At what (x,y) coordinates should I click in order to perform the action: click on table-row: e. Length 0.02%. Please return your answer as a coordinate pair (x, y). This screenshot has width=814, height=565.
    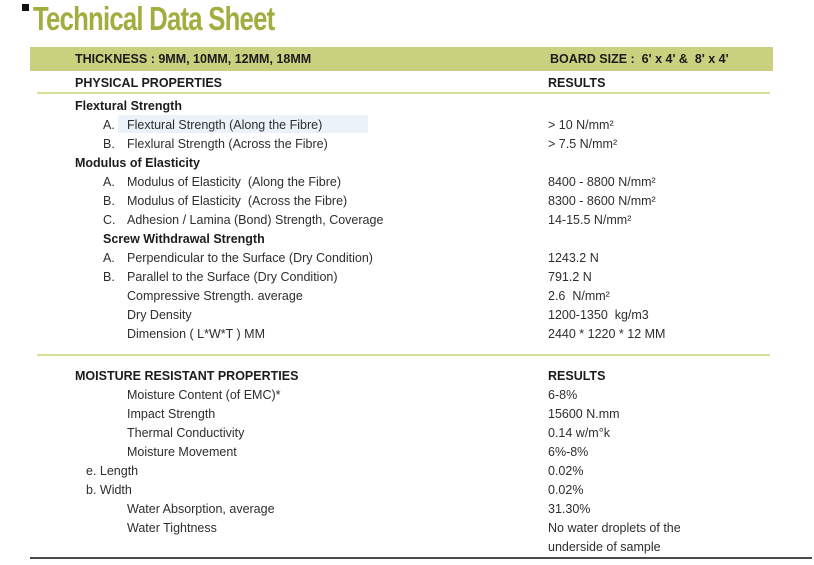
    Looking at the image, I should click on (407, 471).